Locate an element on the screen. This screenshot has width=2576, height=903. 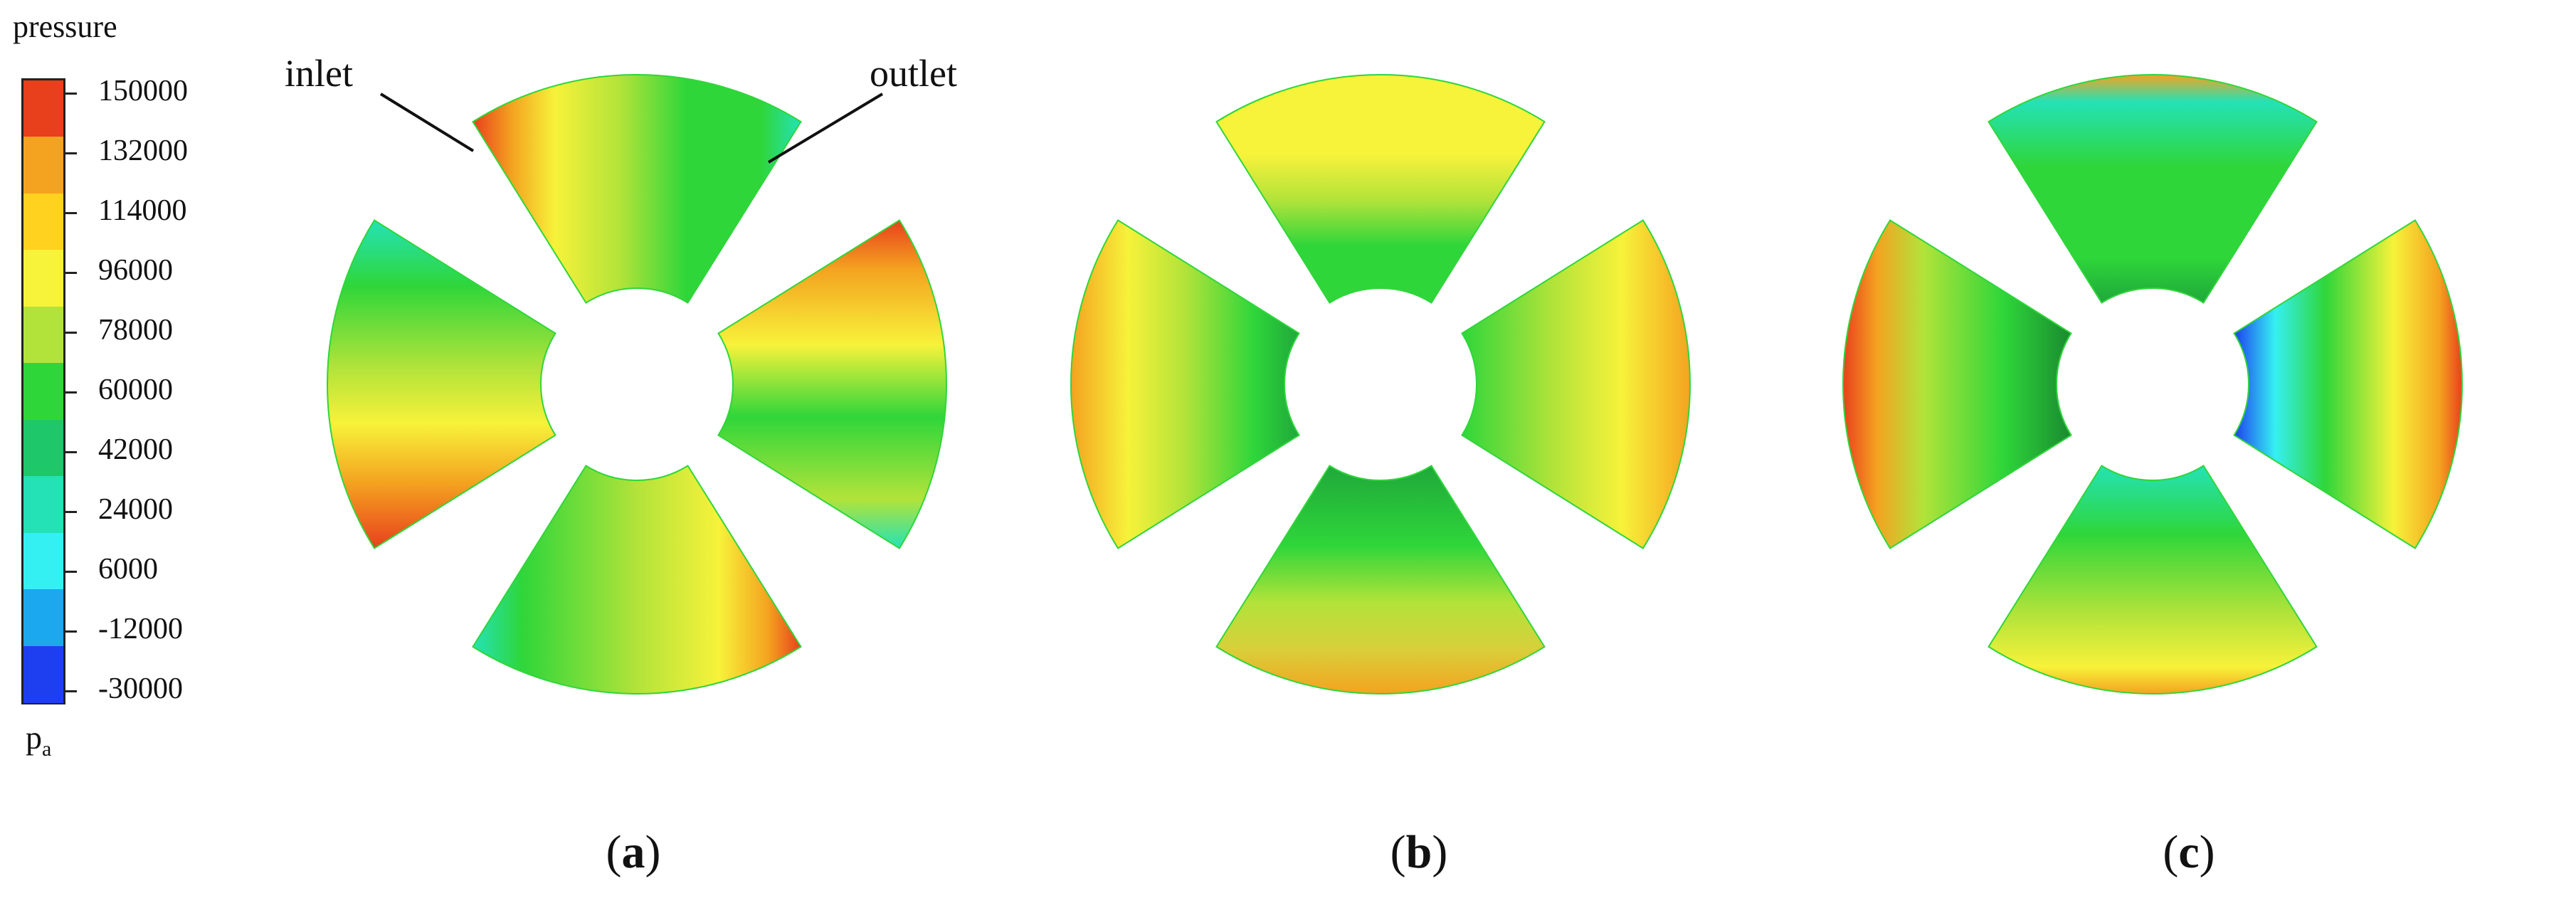
caption-a-close: ) is located at coordinates (653, 852).